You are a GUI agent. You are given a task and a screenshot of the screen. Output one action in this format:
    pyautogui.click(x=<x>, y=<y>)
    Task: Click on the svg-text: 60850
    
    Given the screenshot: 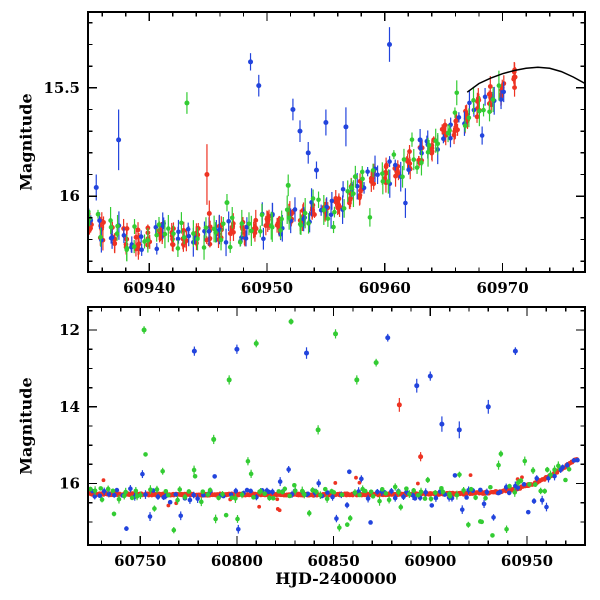 What is the action you would take?
    pyautogui.click(x=334, y=561)
    